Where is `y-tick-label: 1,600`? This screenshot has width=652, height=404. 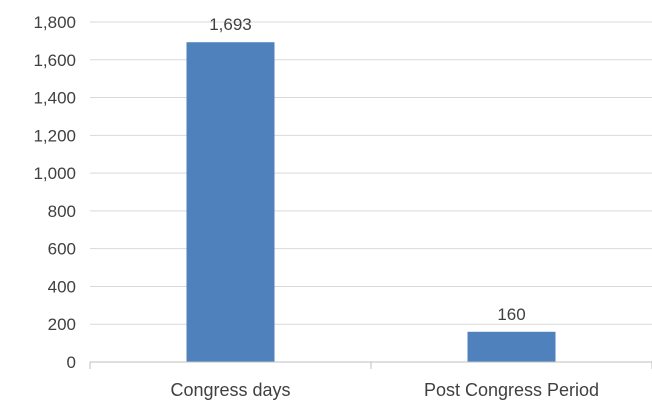
y-tick-label: 1,600 is located at coordinates (54, 60).